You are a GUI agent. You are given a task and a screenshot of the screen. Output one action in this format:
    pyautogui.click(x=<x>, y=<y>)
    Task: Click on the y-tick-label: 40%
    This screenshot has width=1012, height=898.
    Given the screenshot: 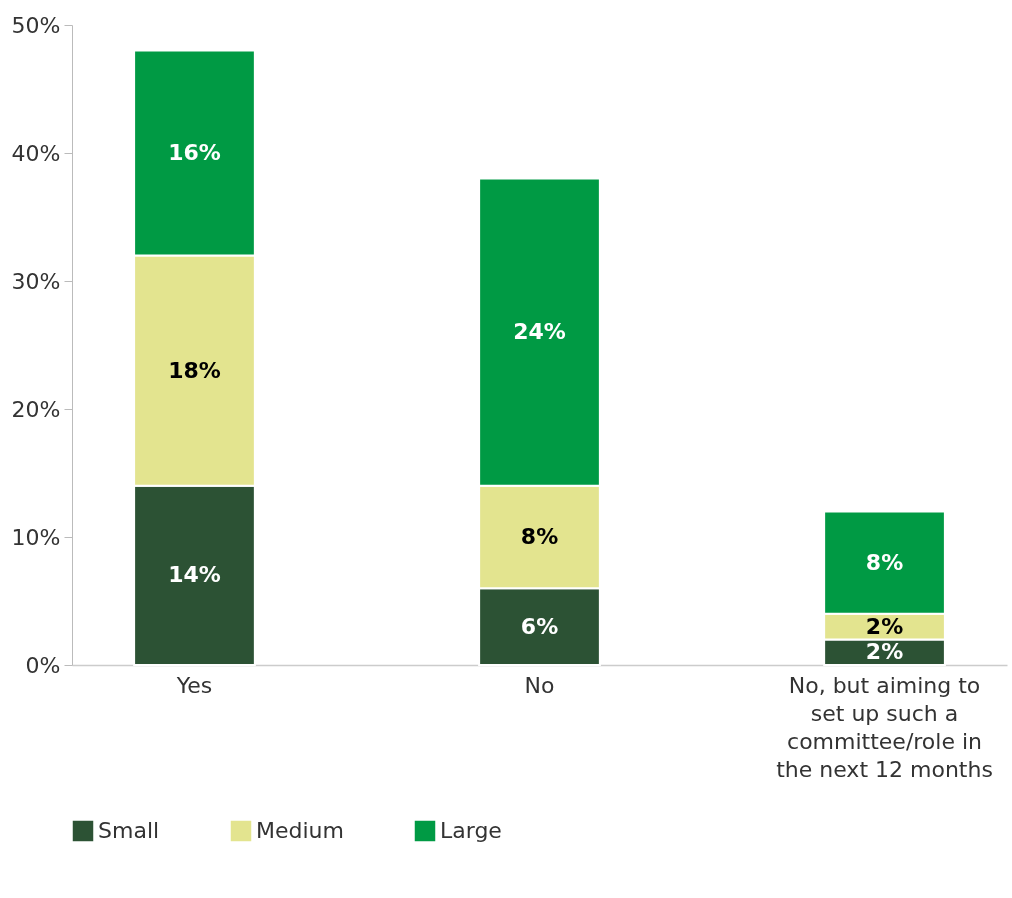 What is the action you would take?
    pyautogui.click(x=36, y=153)
    